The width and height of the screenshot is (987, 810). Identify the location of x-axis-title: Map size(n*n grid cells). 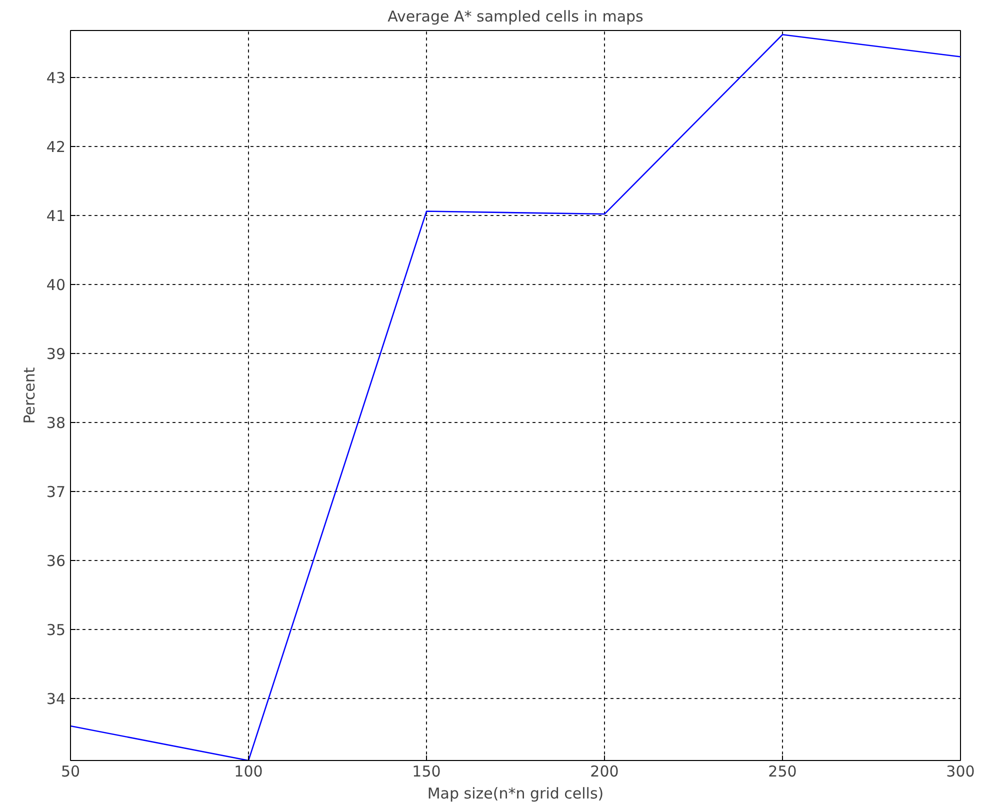
(515, 793).